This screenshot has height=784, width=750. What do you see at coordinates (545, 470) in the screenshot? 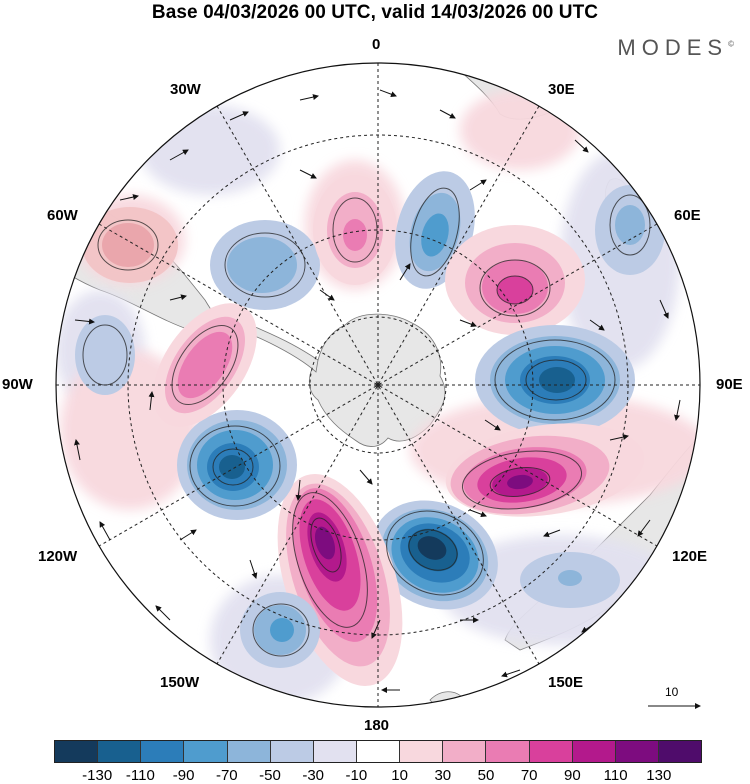
I see `anomaly-100e-positive` at bounding box center [545, 470].